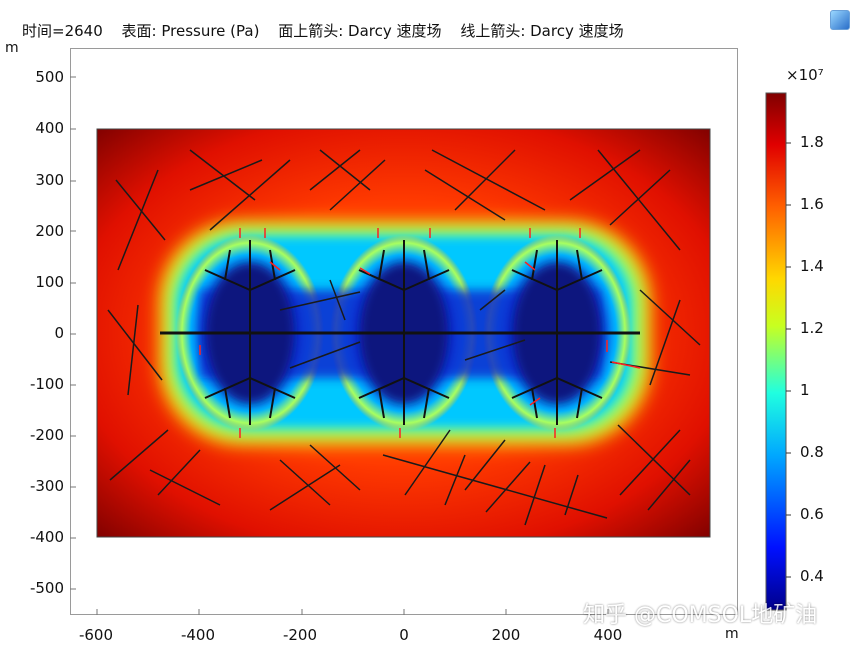  Describe the element at coordinates (812, 514) in the screenshot. I see `colorbar-tick: 0.6` at that location.